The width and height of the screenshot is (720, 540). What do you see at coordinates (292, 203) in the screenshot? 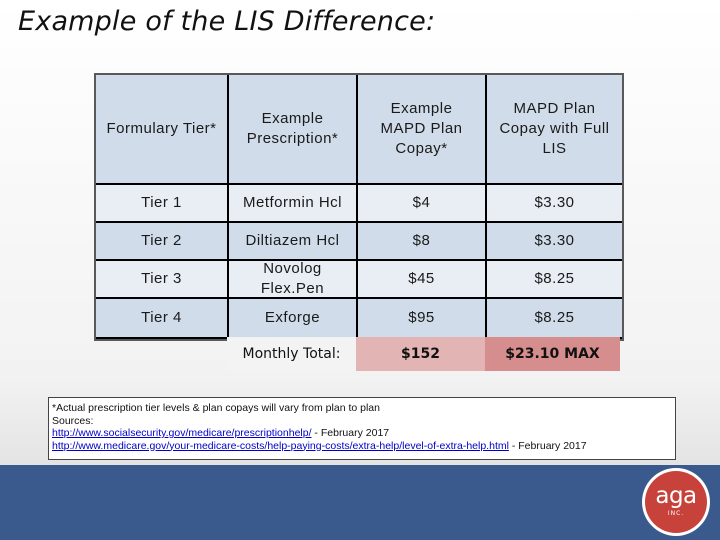
I see `table-cell-prescription: Metformin Hcl` at bounding box center [292, 203].